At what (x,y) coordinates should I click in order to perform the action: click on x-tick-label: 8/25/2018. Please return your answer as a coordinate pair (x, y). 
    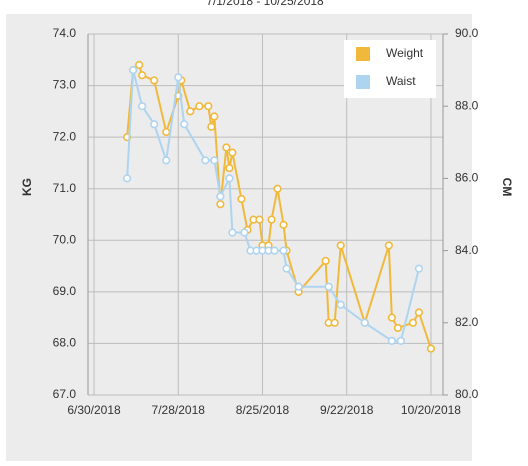
    Looking at the image, I should click on (263, 410).